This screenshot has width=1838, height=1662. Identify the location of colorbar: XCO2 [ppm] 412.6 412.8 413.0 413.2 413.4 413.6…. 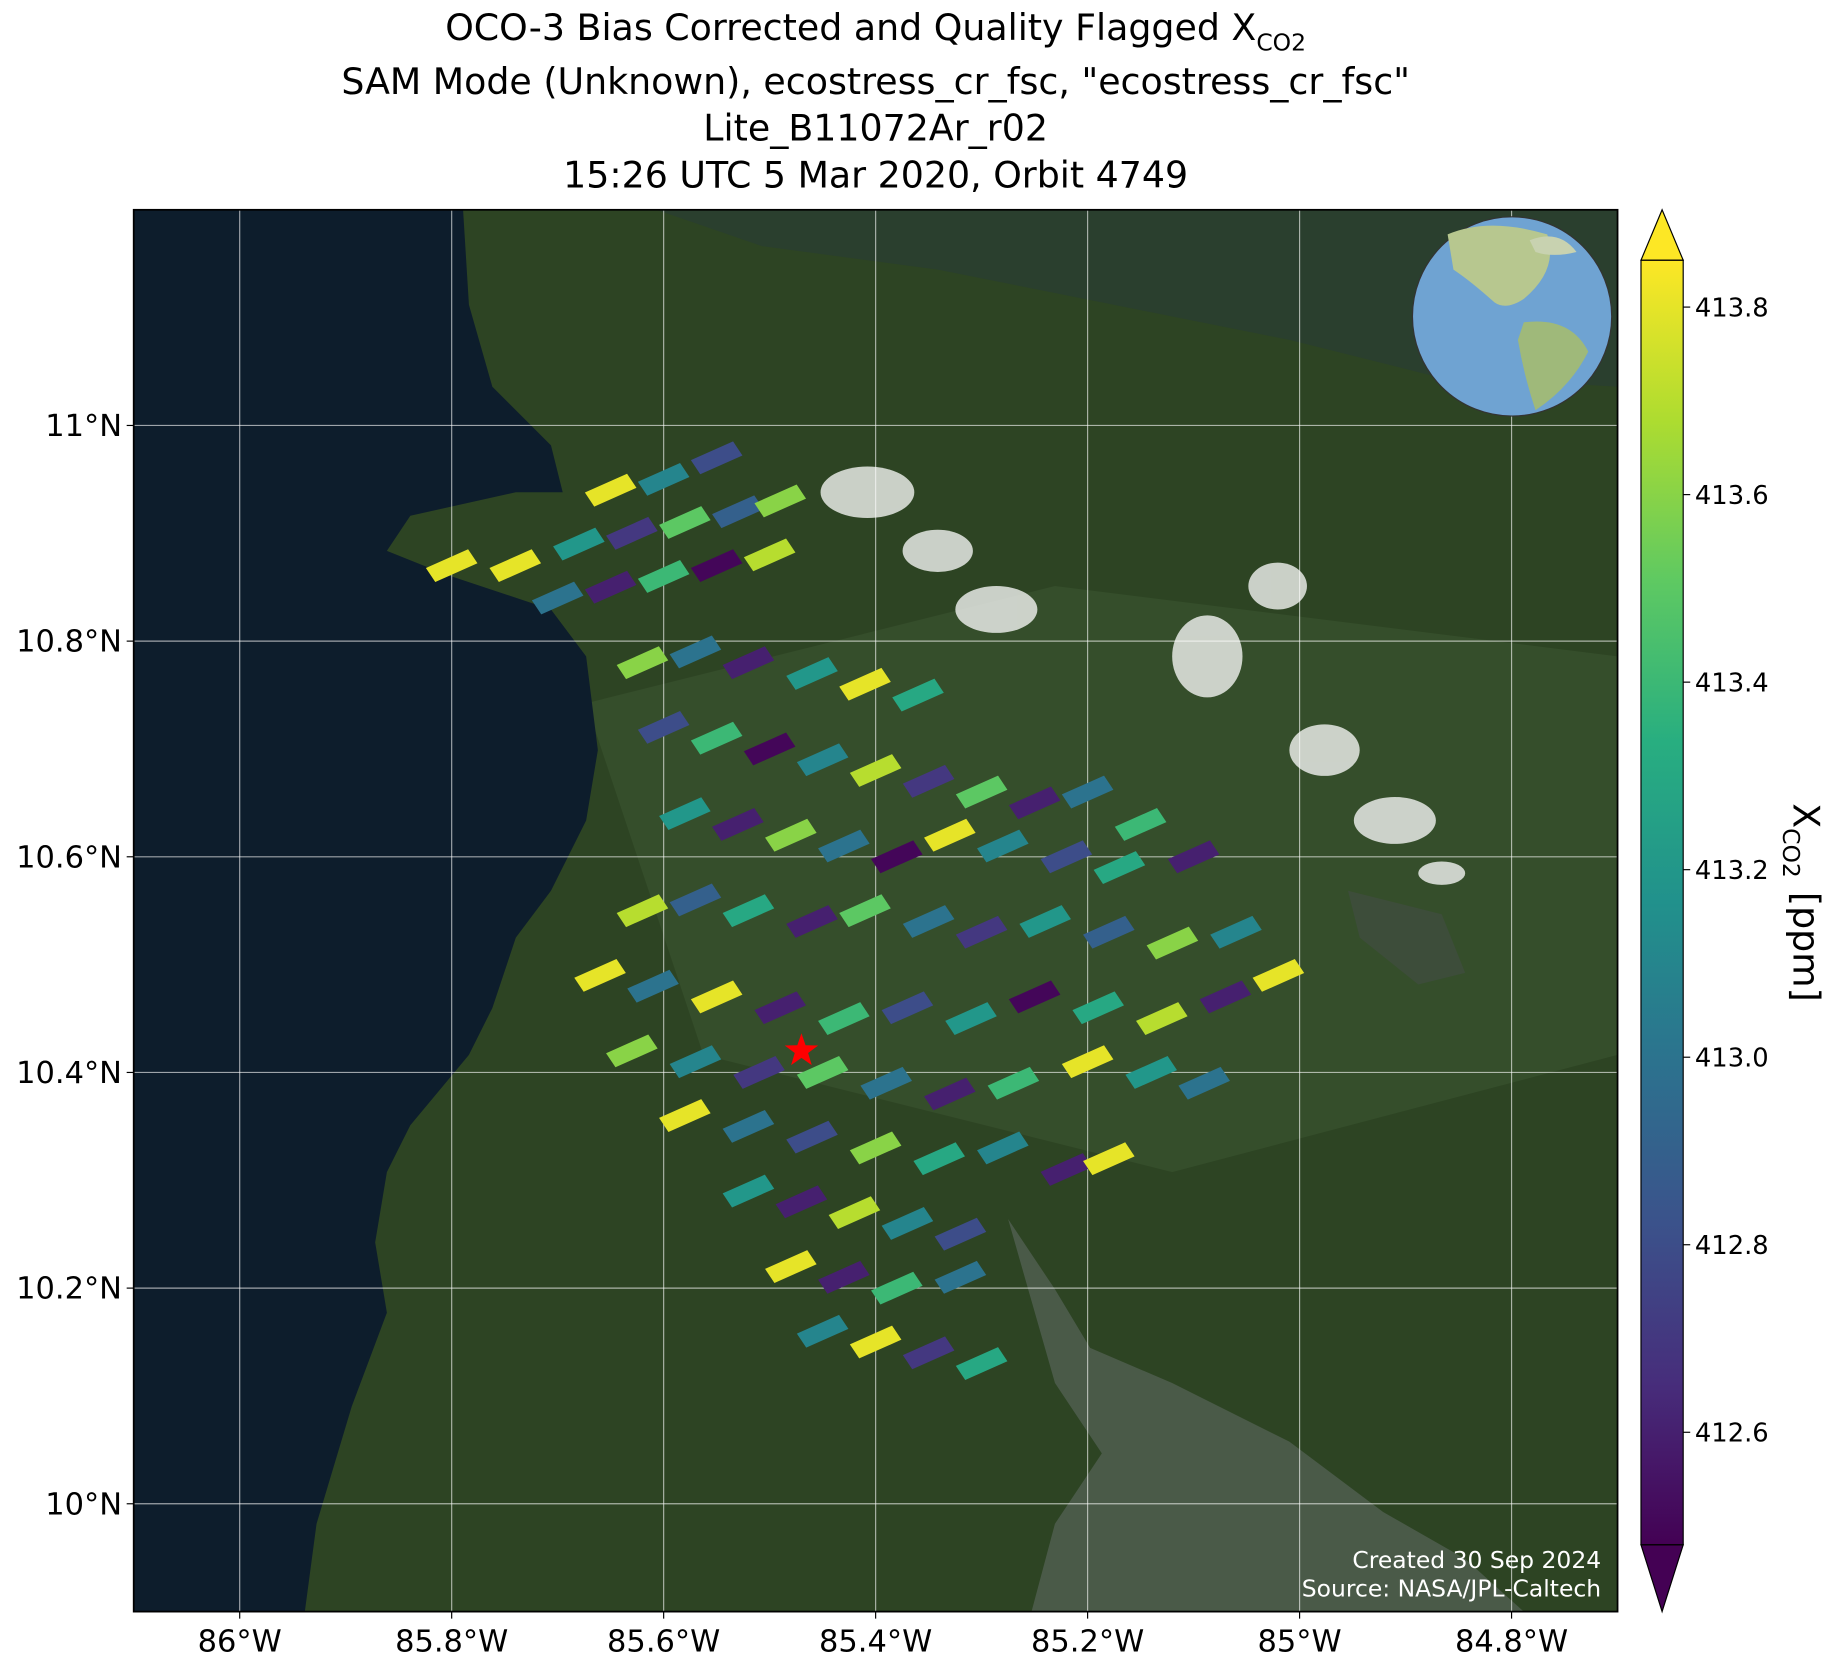
(1733, 911).